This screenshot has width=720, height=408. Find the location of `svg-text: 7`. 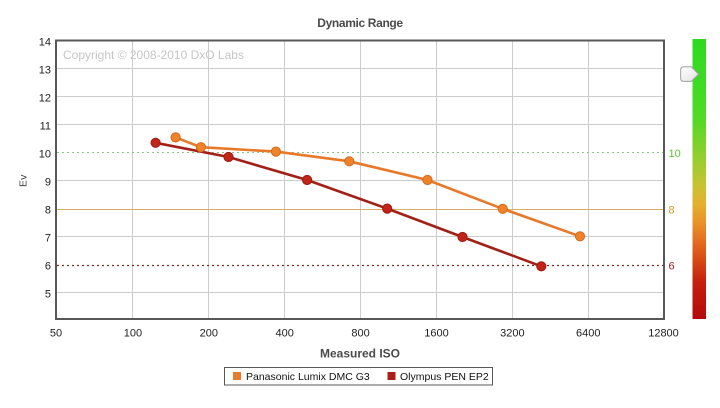

svg-text: 7 is located at coordinates (48, 239).